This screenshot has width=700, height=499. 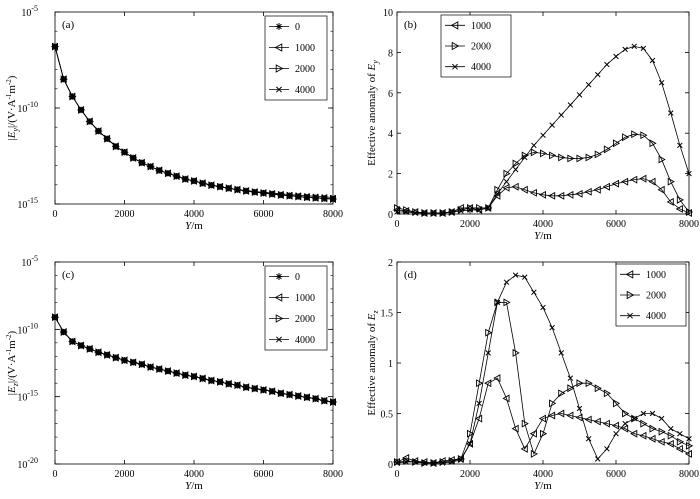 I want to click on y-axis-label: Effective anomaly of Ez, so click(x=373, y=362).